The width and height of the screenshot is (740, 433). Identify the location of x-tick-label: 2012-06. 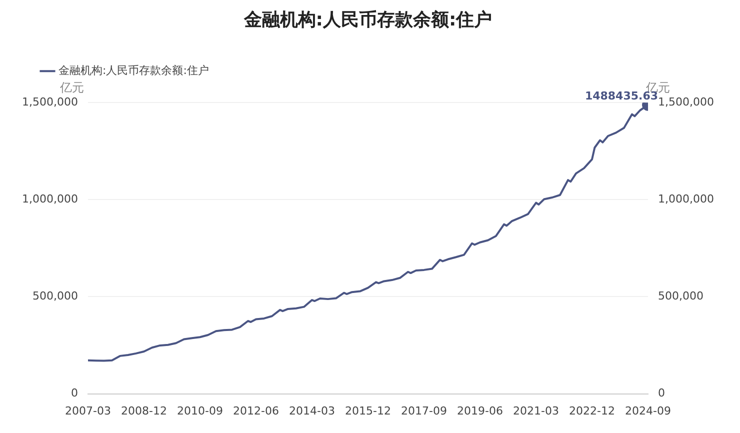
(256, 411).